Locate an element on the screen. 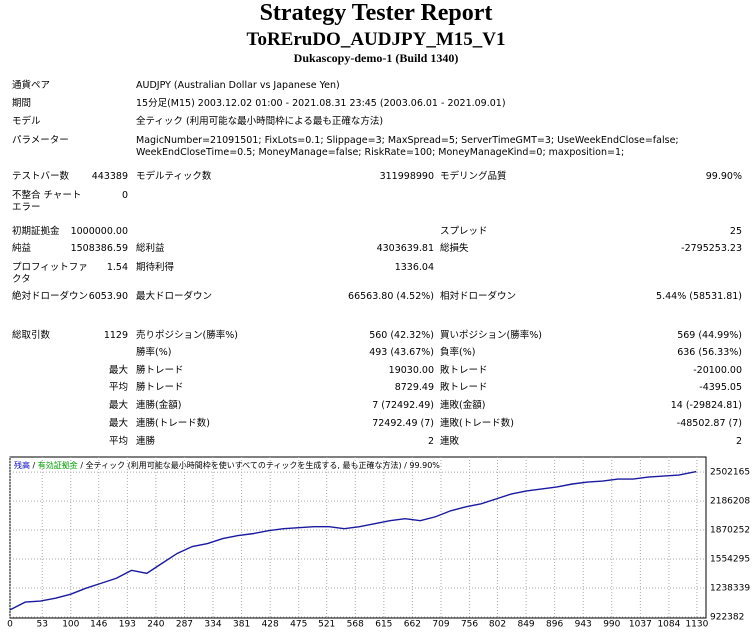 Image resolution: width=752 pixels, height=632 pixels. stat-label: 総利益 is located at coordinates (150, 248).